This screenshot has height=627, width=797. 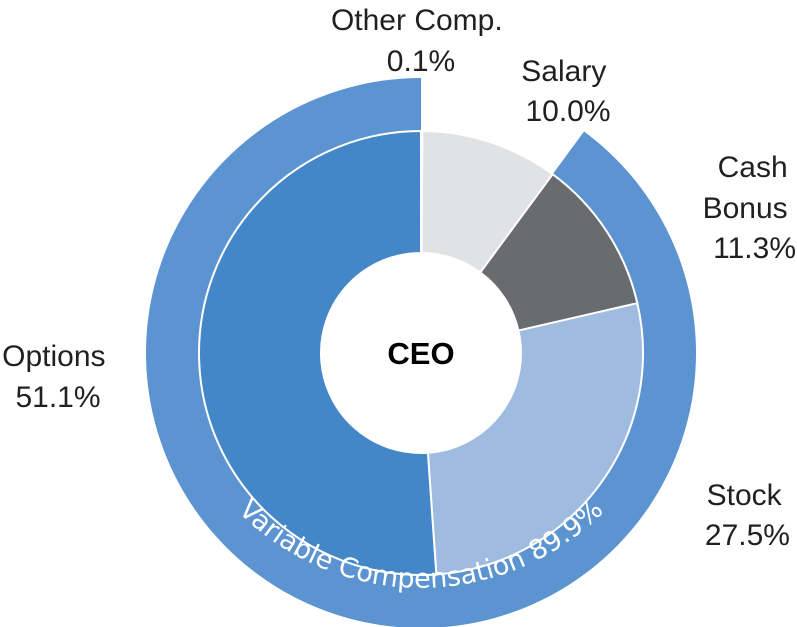 What do you see at coordinates (58, 377) in the screenshot?
I see `label-options: Options 51.1%` at bounding box center [58, 377].